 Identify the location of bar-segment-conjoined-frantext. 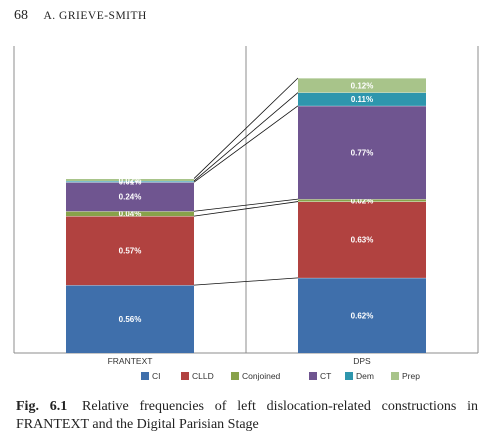
(130, 214).